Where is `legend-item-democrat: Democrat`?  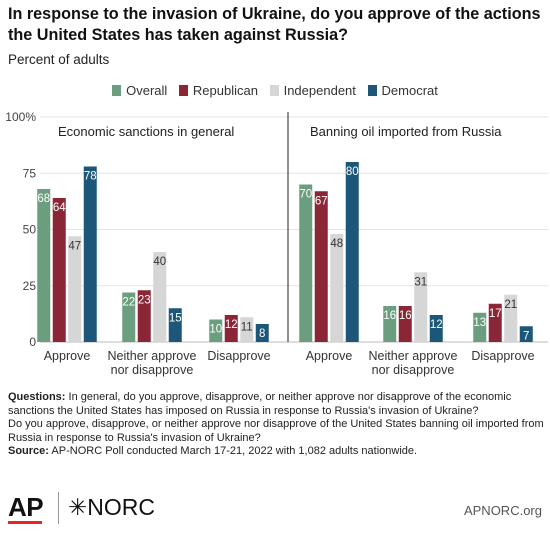
legend-item-democrat: Democrat is located at coordinates (402, 90).